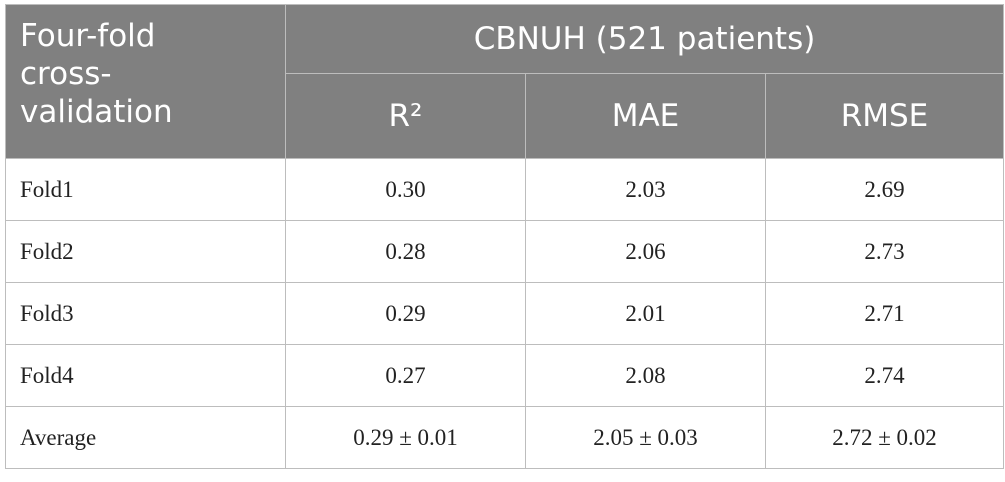 This screenshot has height=482, width=1005. Describe the element at coordinates (405, 251) in the screenshot. I see `cell: 0.28` at that location.